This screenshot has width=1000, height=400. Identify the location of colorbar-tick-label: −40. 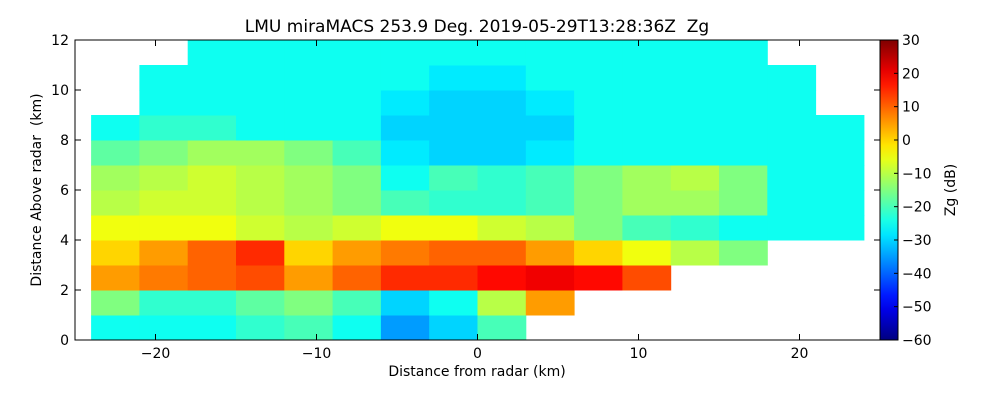
(917, 274).